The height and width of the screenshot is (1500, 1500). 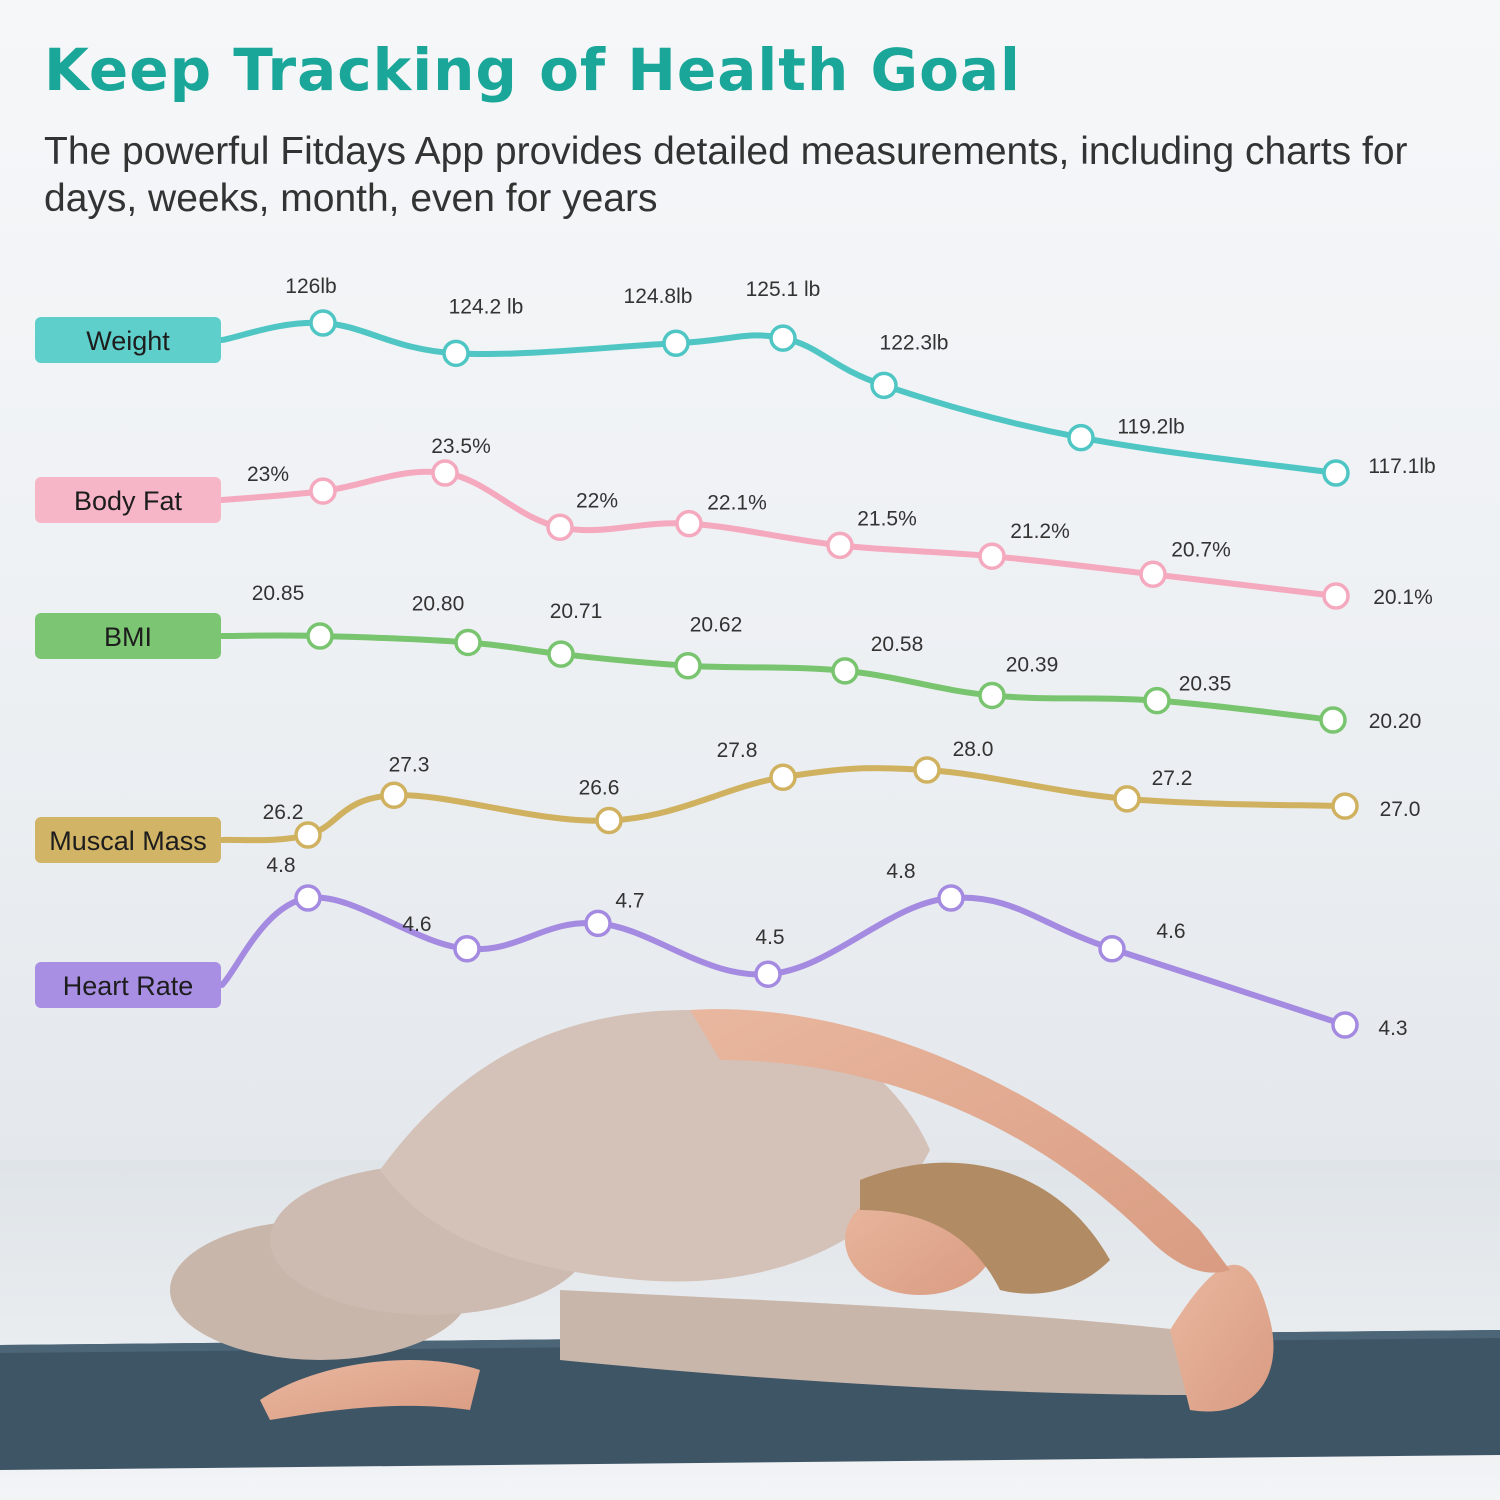 I want to click on data-label: 4.3, so click(x=1392, y=1028).